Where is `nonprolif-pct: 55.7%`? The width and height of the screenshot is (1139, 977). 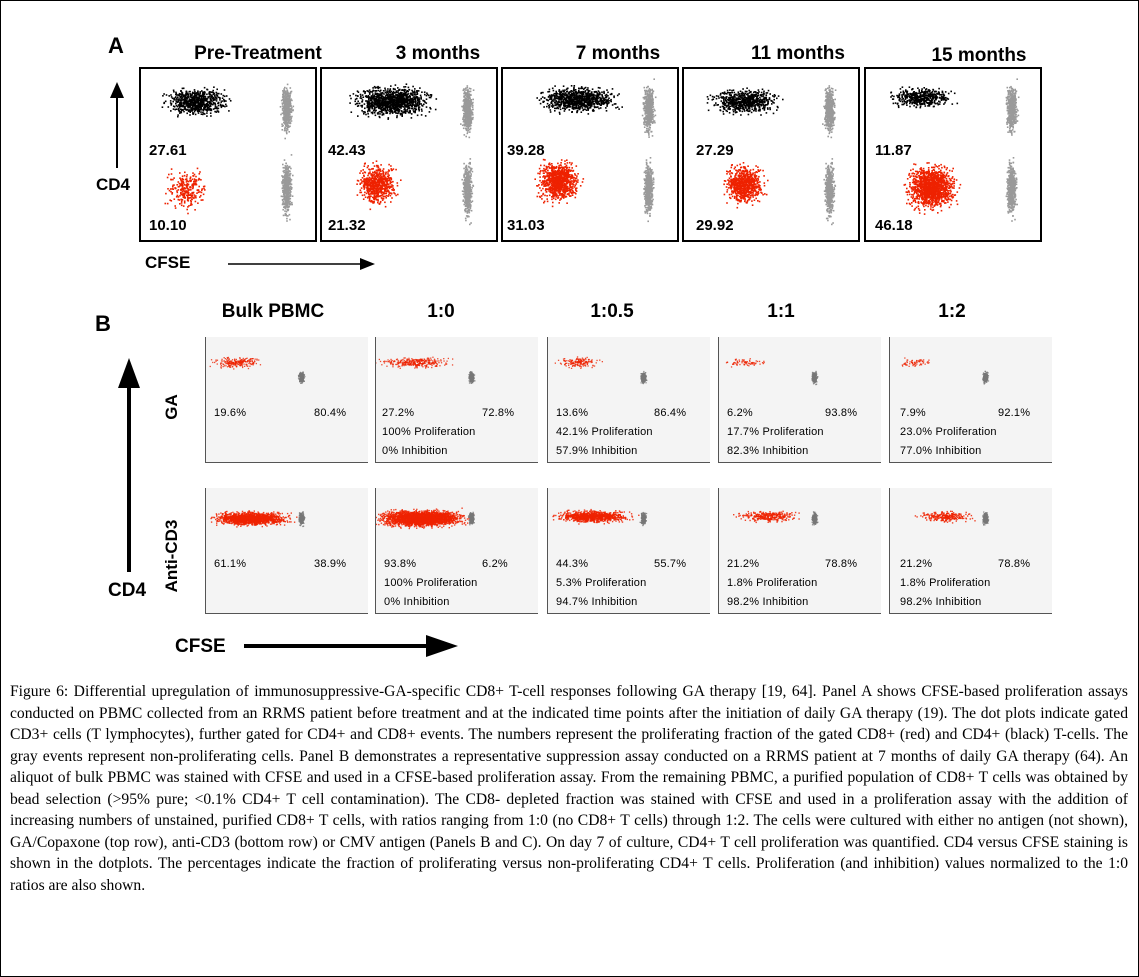 nonprolif-pct: 55.7% is located at coordinates (670, 564).